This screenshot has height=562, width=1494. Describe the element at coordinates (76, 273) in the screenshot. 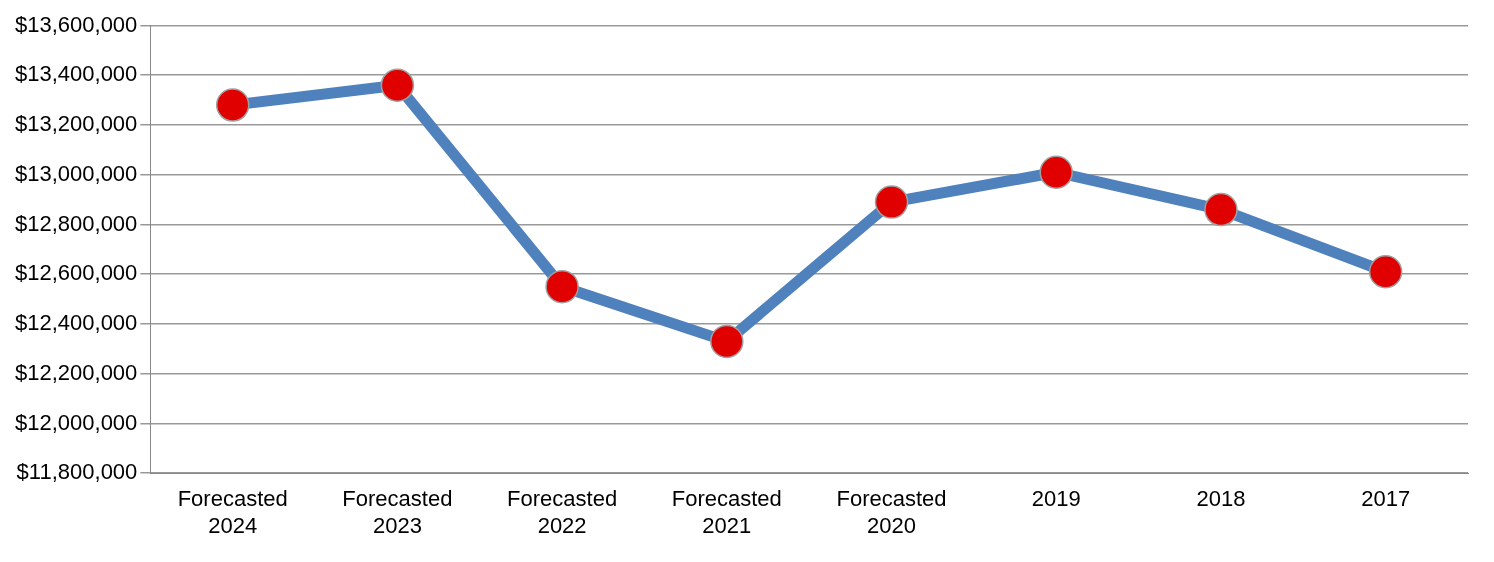

I see `y-tick-label: $12,600,000` at that location.